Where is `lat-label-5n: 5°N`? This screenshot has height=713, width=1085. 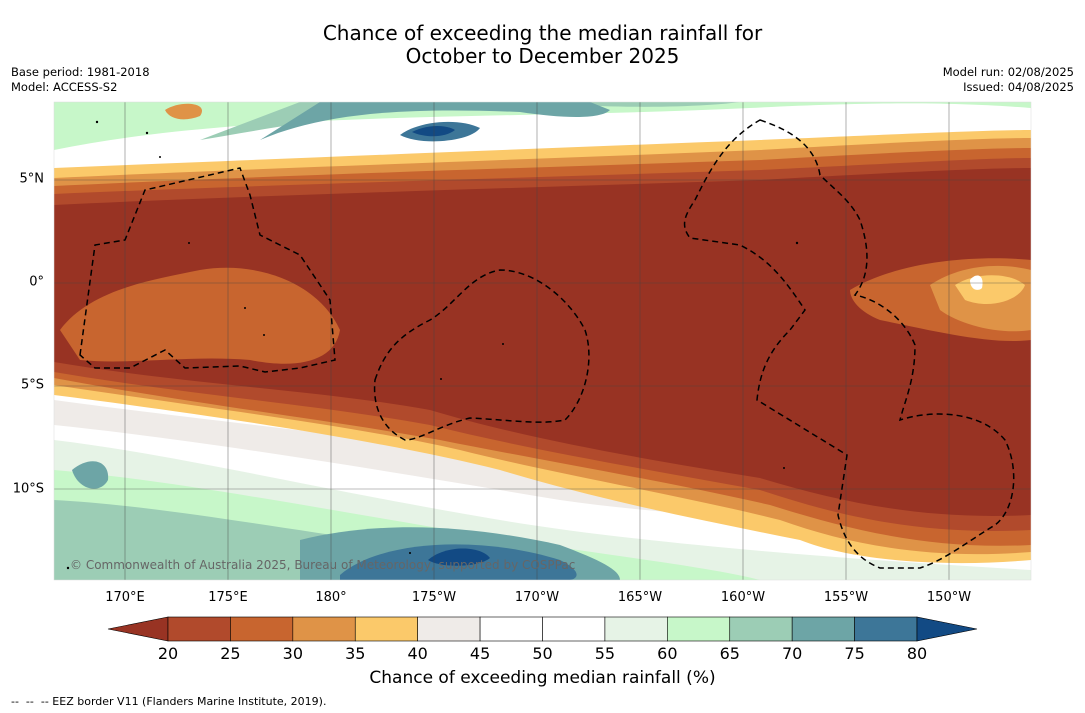 lat-label-5n: 5°N is located at coordinates (32, 179).